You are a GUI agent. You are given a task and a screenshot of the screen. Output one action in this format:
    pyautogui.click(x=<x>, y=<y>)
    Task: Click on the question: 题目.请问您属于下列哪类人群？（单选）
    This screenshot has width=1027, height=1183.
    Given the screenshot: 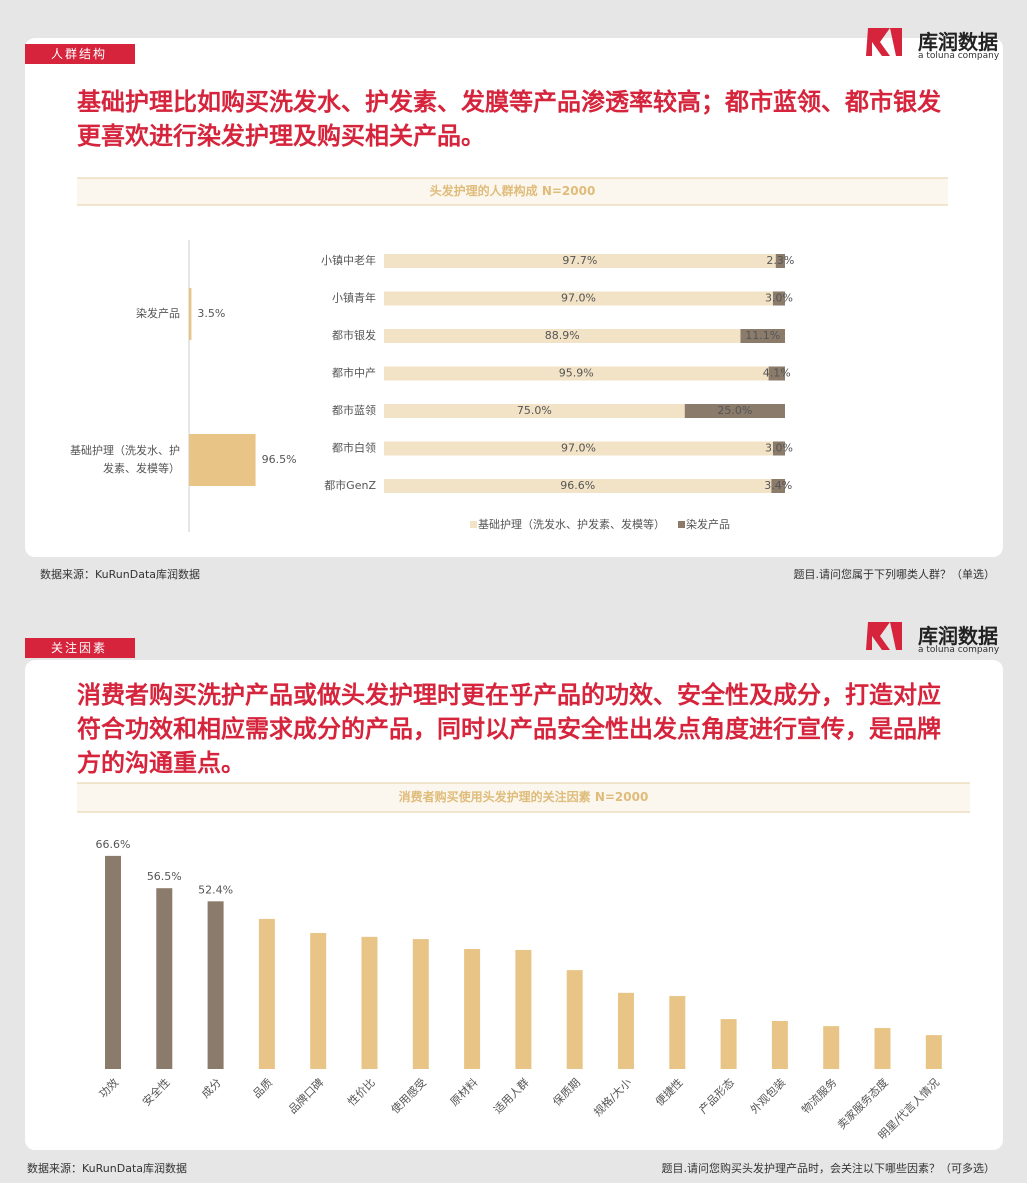 What is the action you would take?
    pyautogui.click(x=894, y=574)
    